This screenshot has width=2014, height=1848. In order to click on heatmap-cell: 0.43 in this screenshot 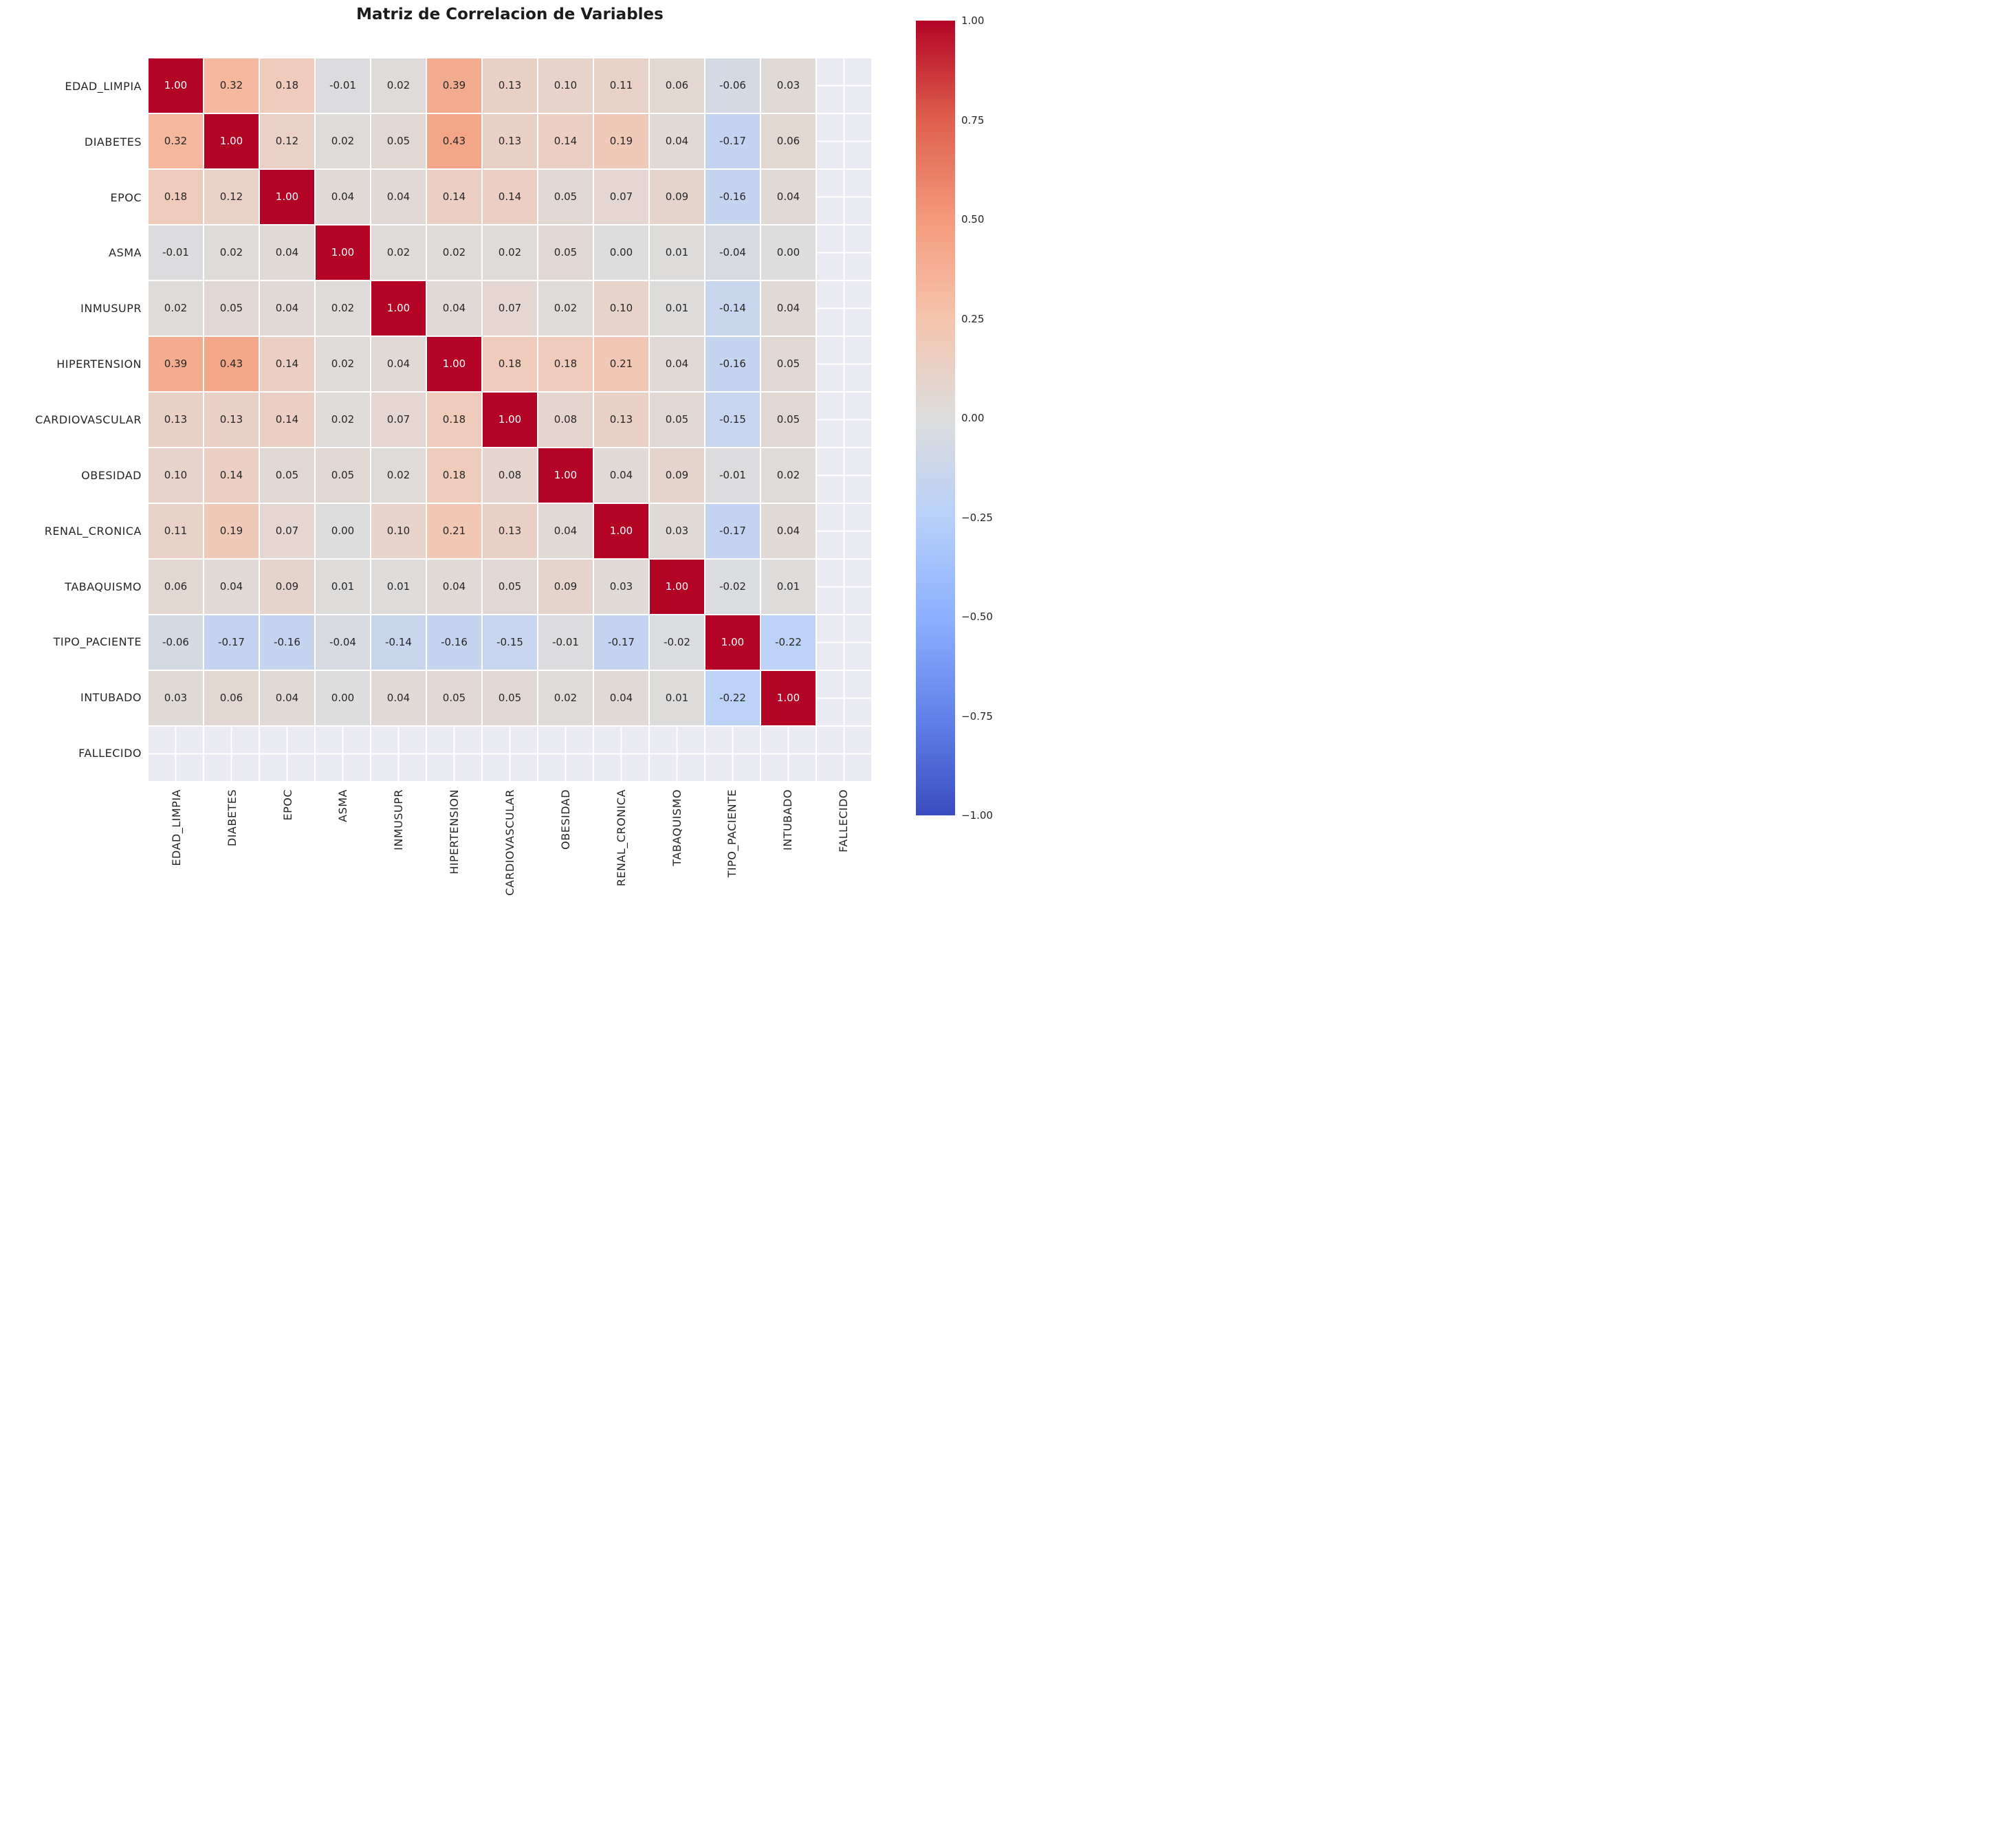, I will do `click(454, 141)`.